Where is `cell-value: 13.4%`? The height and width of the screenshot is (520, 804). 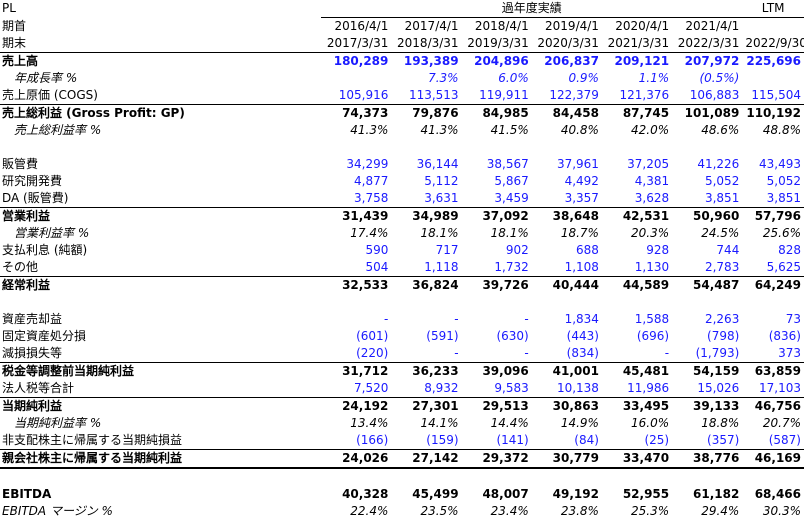 cell-value: 13.4% is located at coordinates (369, 423).